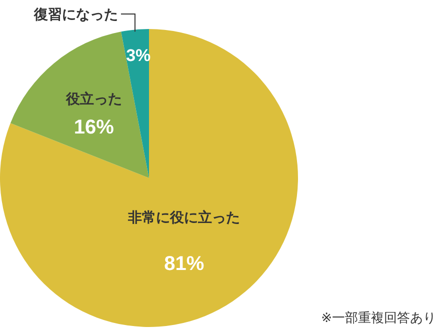 The width and height of the screenshot is (444, 331). Describe the element at coordinates (93, 98) in the screenshot. I see `slice-label: 役立った` at that location.